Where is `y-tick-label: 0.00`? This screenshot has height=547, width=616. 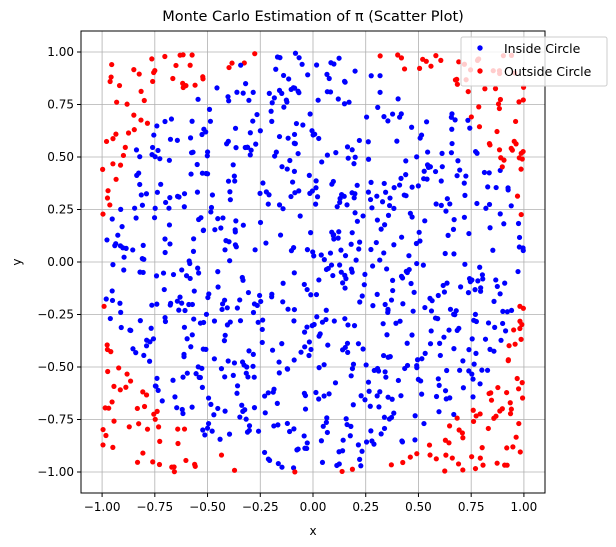 y-tick-label: 0.00 is located at coordinates (60, 262).